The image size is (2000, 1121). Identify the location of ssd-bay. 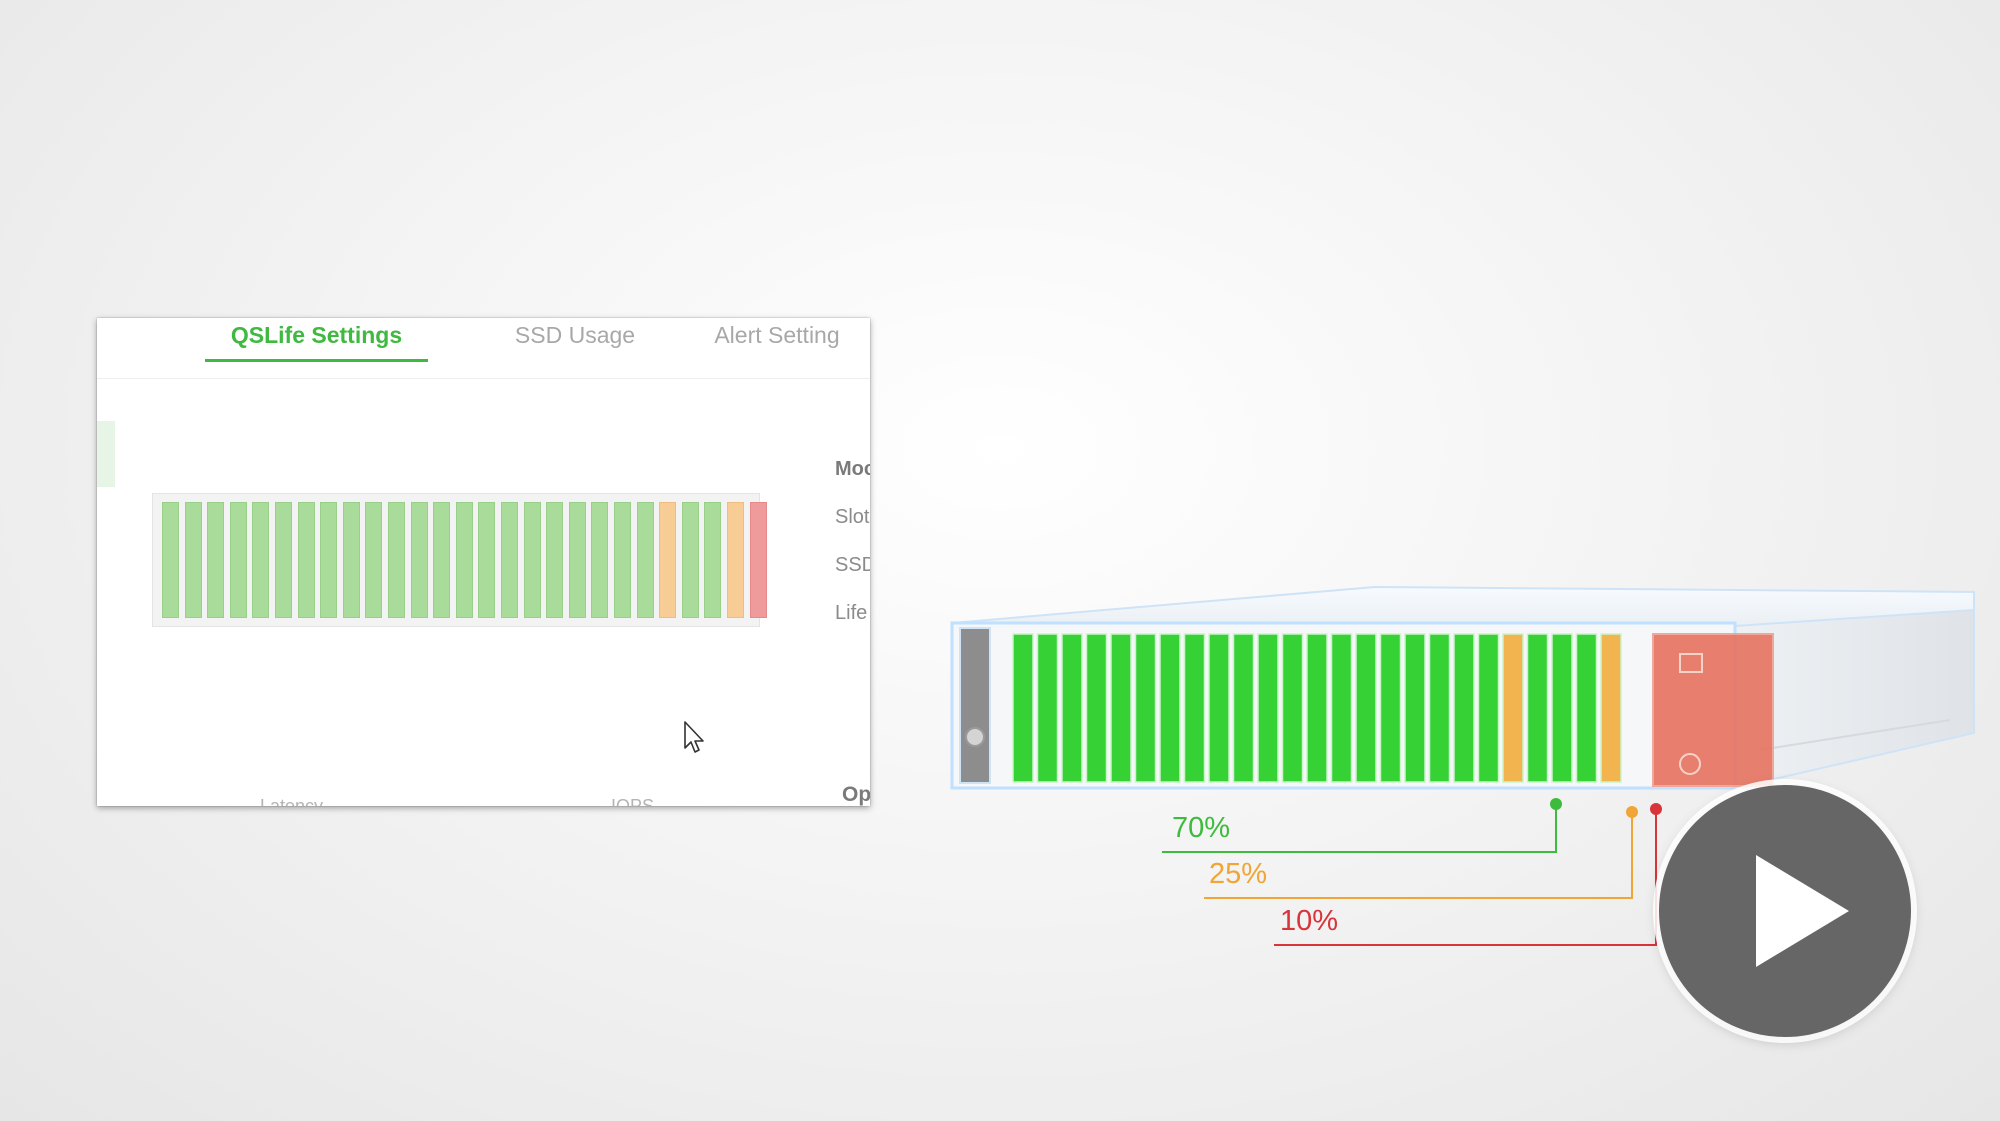
(459, 560).